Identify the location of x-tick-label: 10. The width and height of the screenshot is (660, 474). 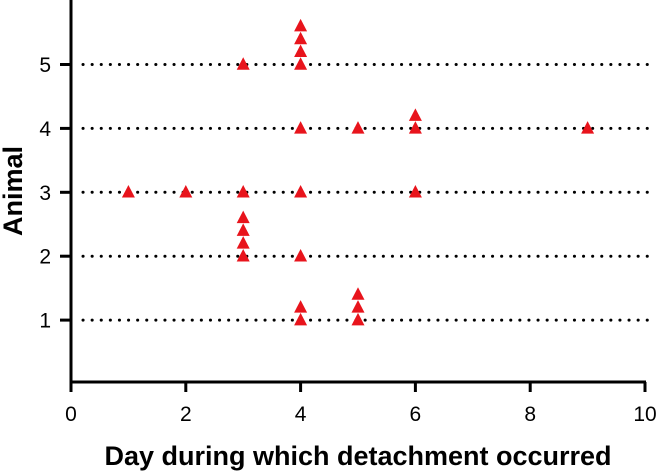
(644, 414).